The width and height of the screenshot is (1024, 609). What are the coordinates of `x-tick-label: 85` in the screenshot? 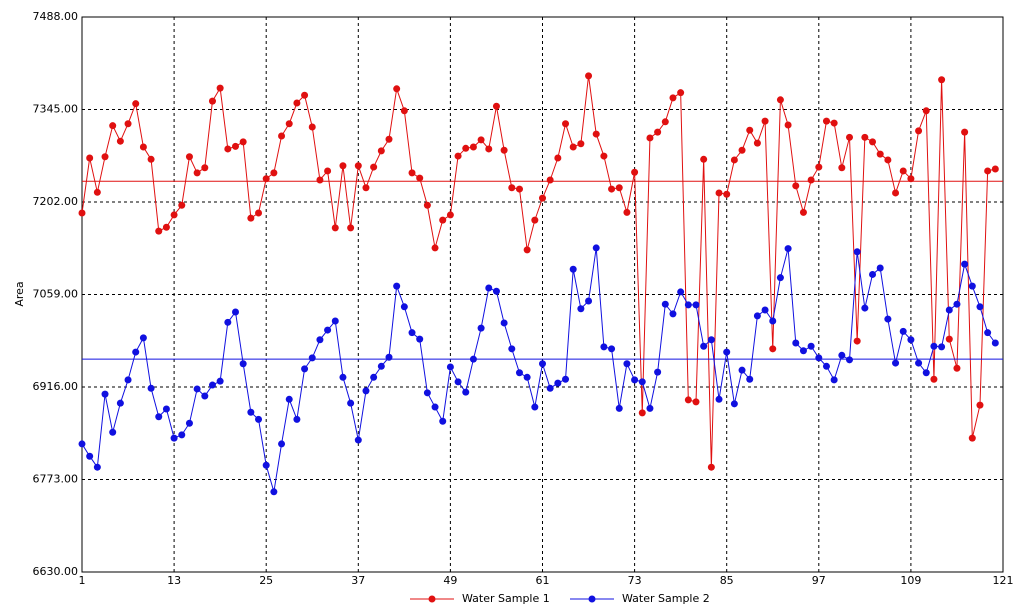 It's located at (727, 580).